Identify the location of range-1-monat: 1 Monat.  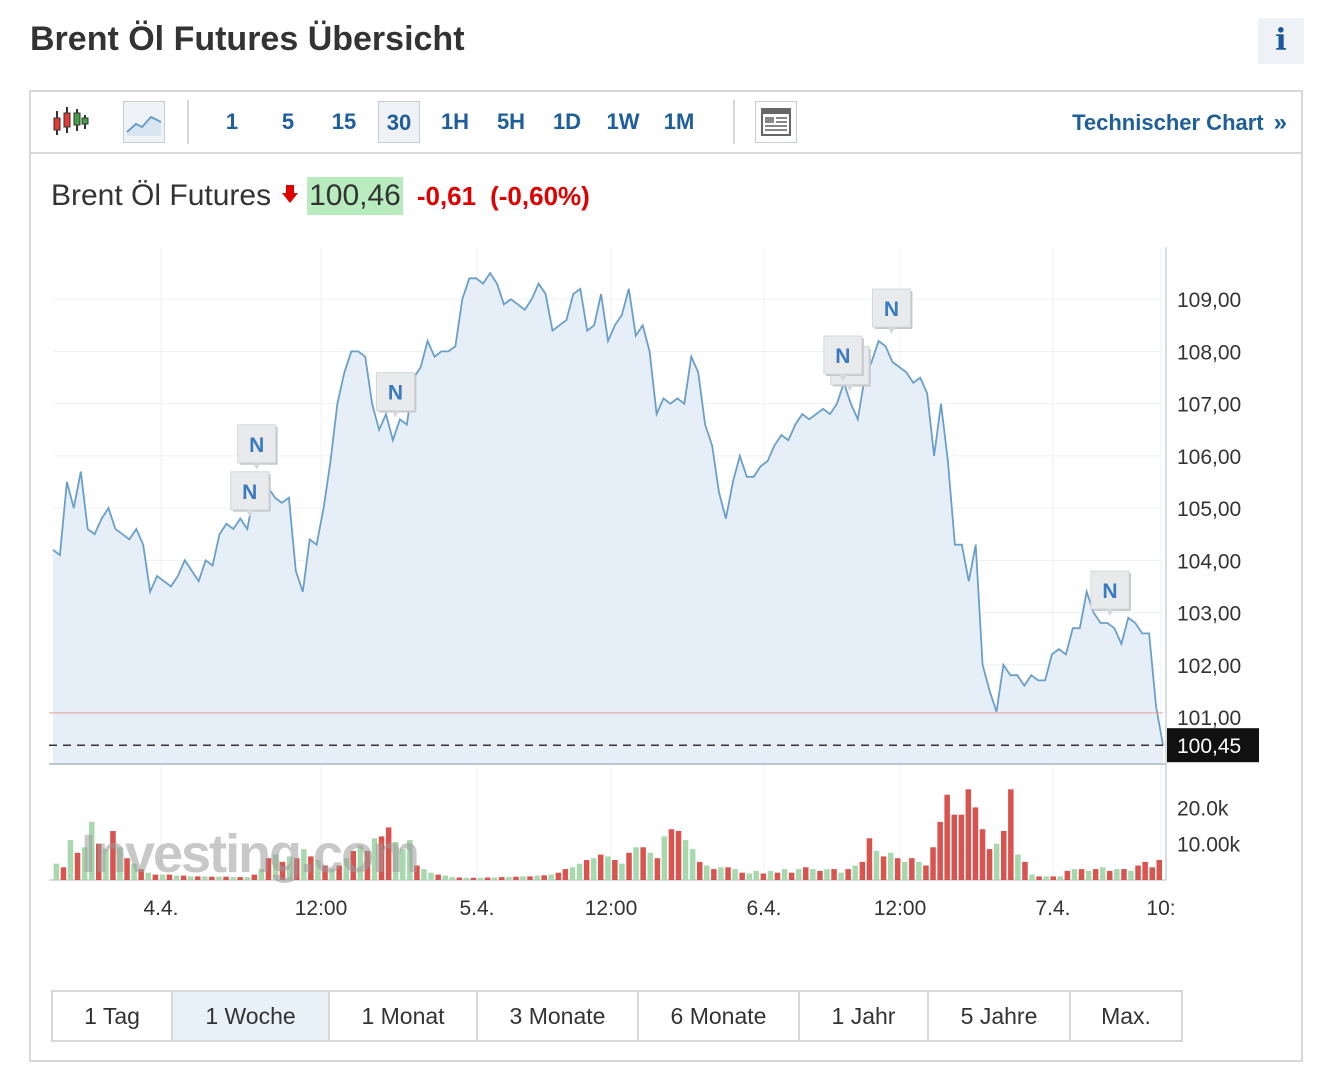
(404, 1016).